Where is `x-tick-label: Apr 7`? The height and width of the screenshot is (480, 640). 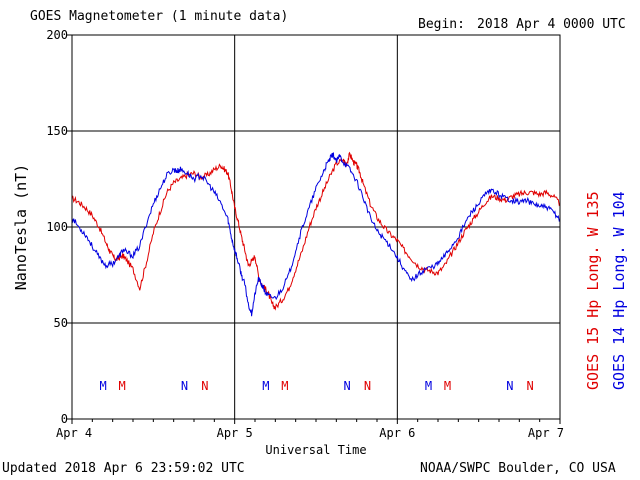 x-tick-label: Apr 7 is located at coordinates (546, 433).